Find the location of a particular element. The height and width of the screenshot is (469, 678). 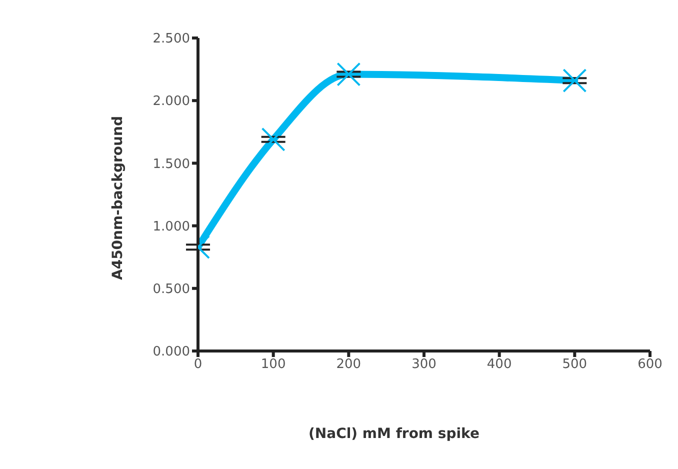

y-tick-label: 0.500 is located at coordinates (171, 290).